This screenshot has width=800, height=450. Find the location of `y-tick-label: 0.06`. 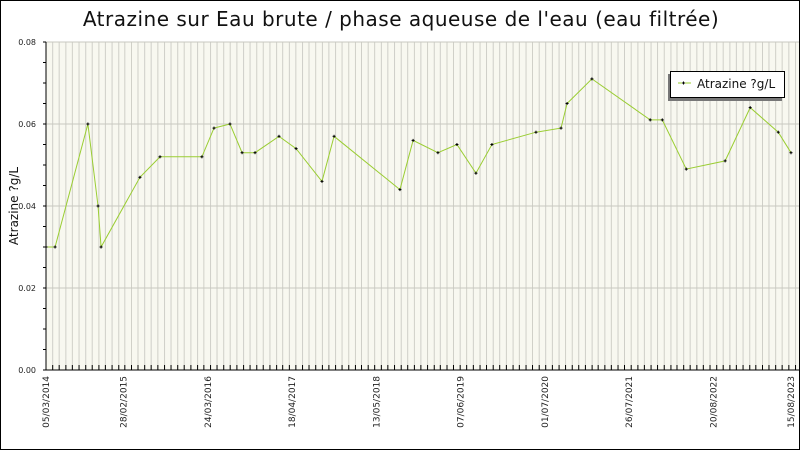

y-tick-label: 0.06 is located at coordinates (27, 124).